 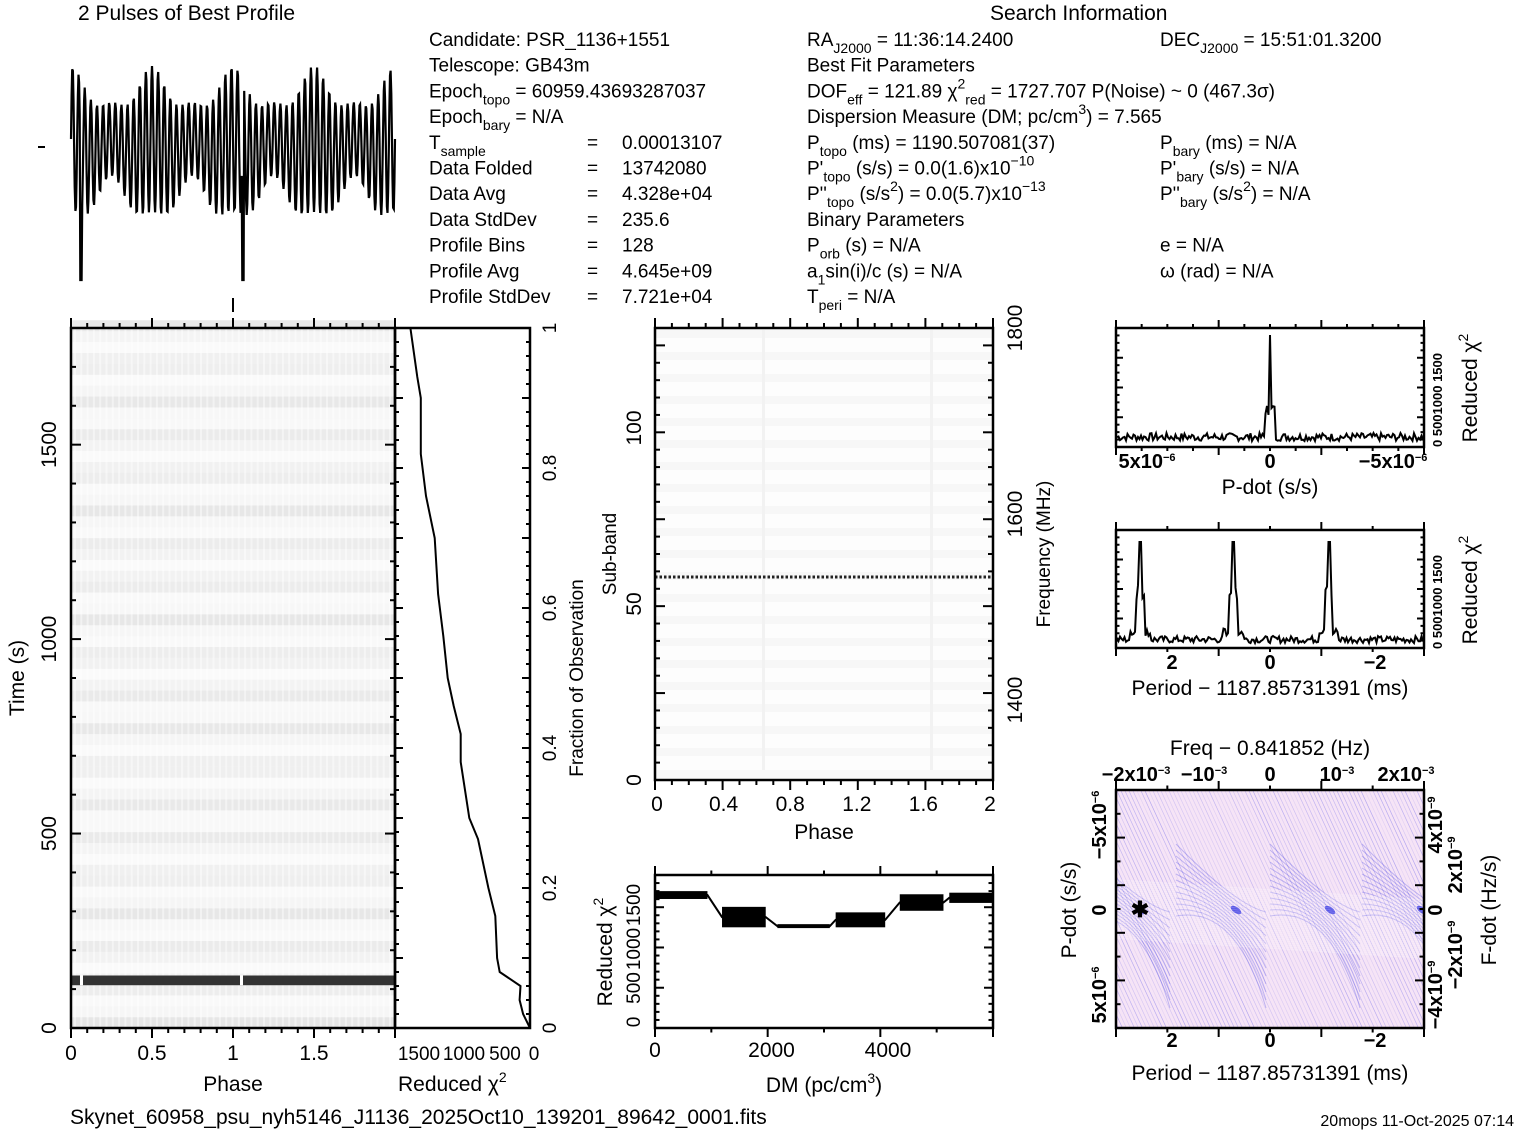 What do you see at coordinates (1463, 539) in the screenshot?
I see `ylabel-sup: 2` at bounding box center [1463, 539].